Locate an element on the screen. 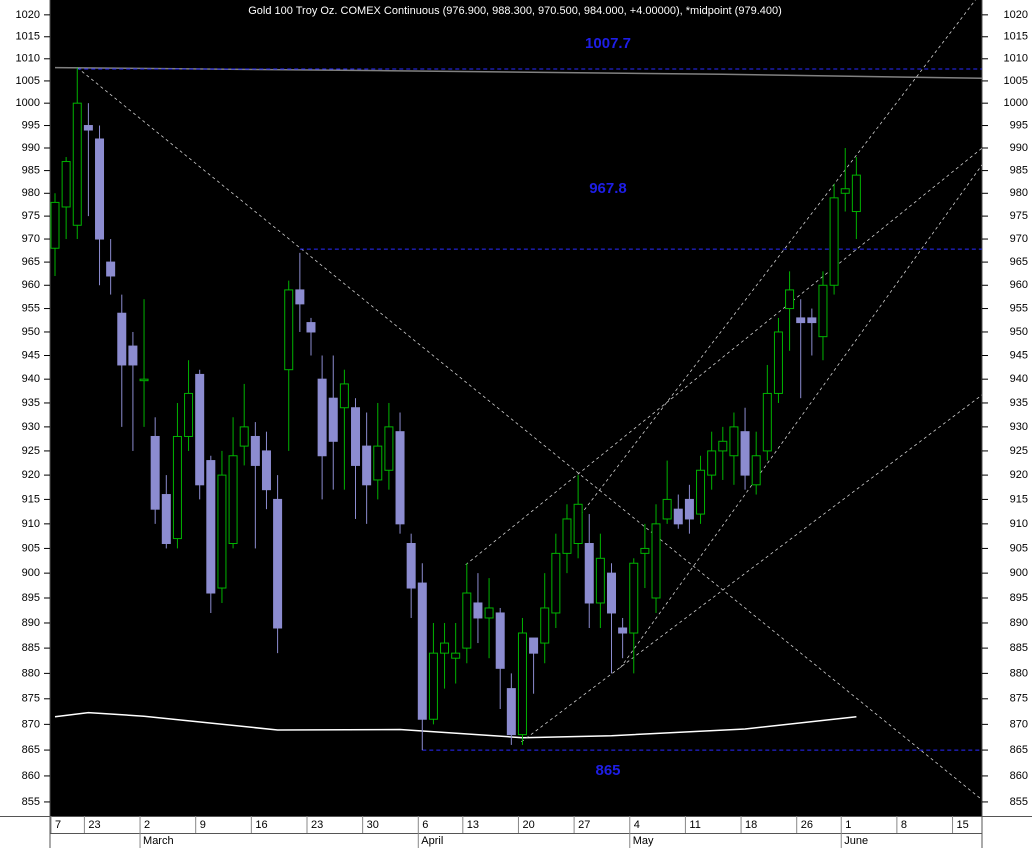  y-tick-label: 1015 is located at coordinates (28, 37).